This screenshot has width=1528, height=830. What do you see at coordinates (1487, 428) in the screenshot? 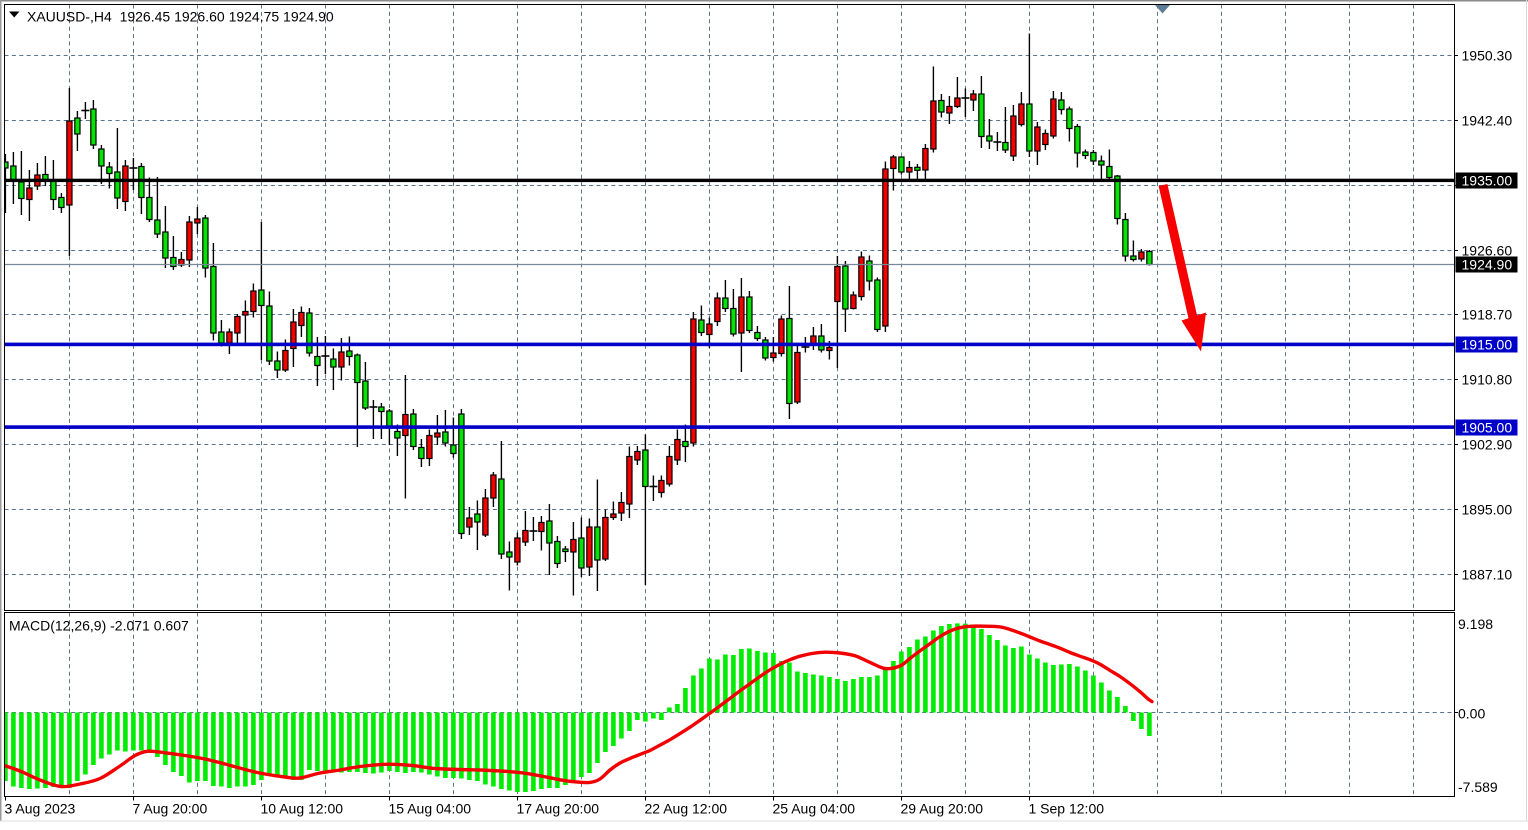
I see `svg-text: 1905.00` at bounding box center [1487, 428].